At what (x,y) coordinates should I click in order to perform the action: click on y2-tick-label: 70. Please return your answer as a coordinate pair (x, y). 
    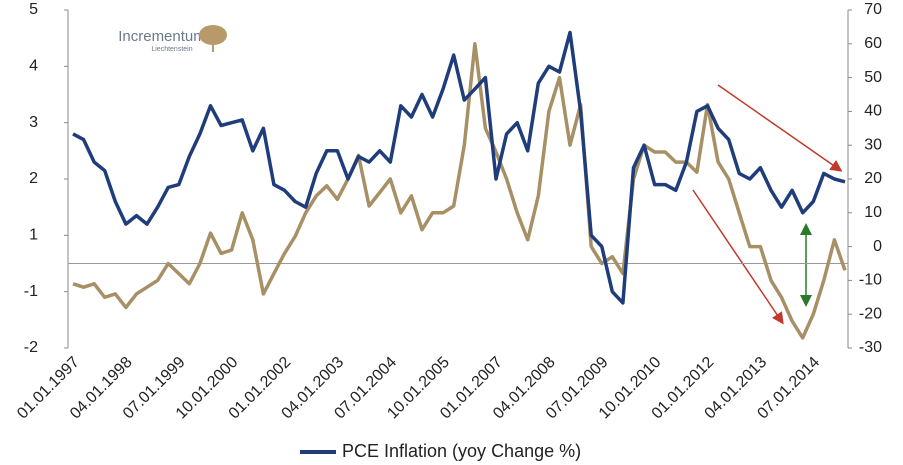
    Looking at the image, I should click on (873, 9).